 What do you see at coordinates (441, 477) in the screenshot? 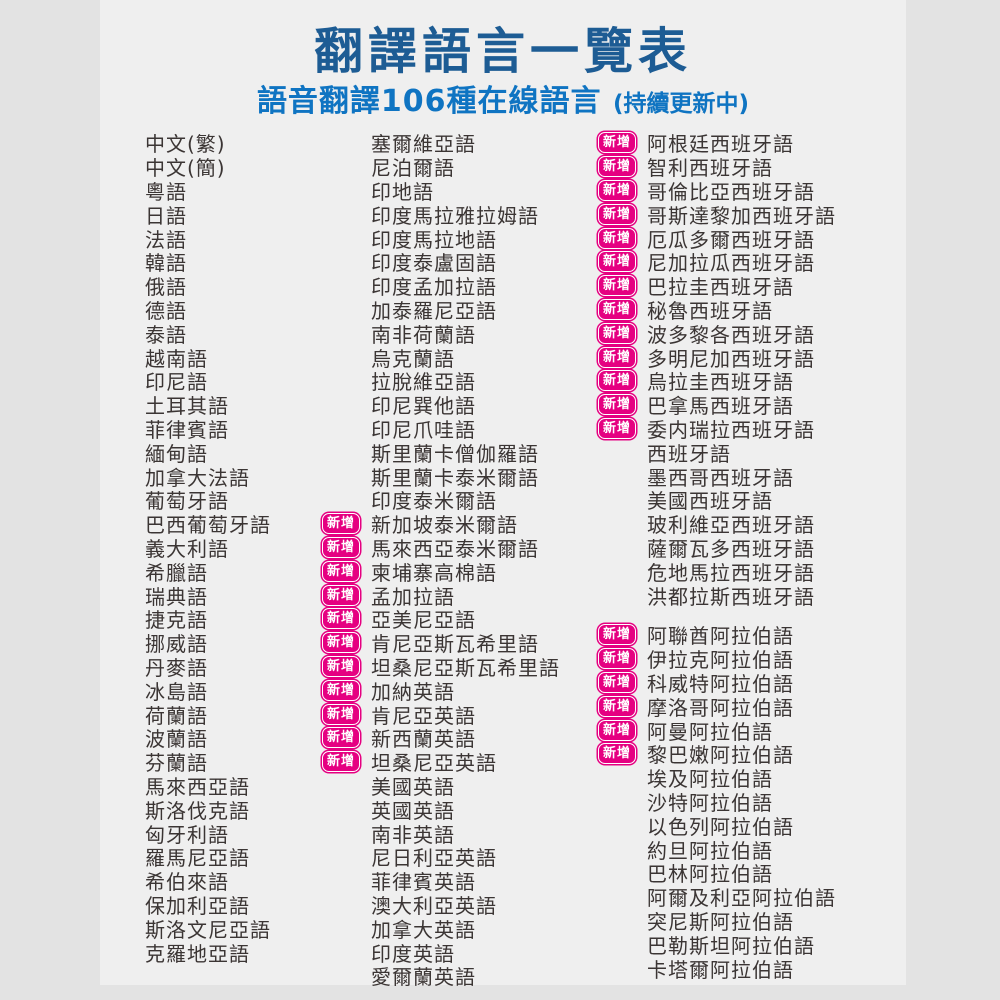
I see `language-row: 斯里蘭卡泰米爾語` at bounding box center [441, 477].